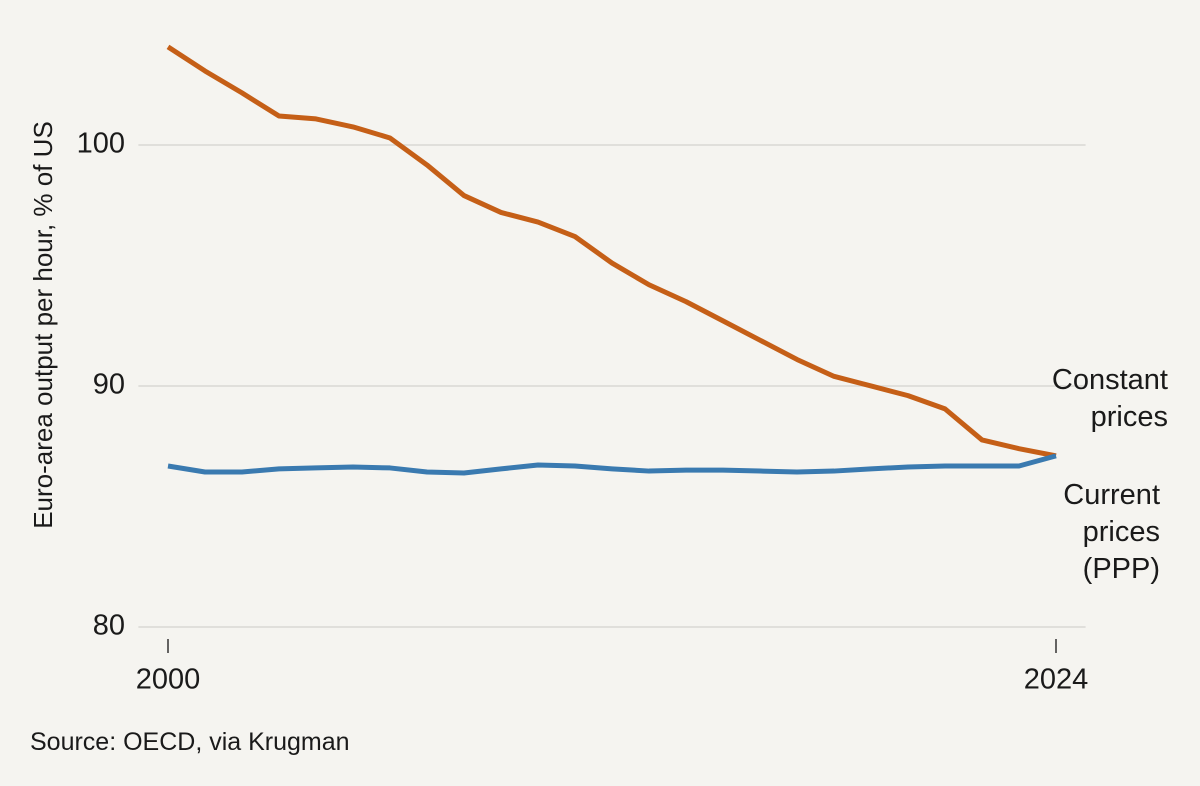  I want to click on x-tick-label: 2000, so click(168, 680).